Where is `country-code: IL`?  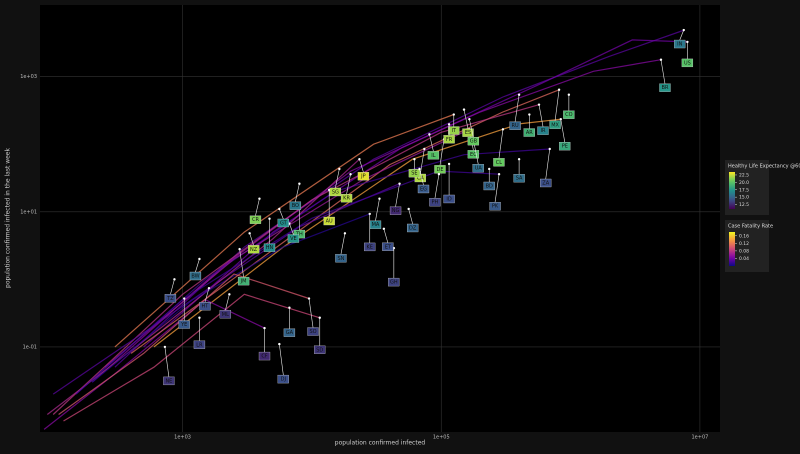
country-code: IL is located at coordinates (433, 156).